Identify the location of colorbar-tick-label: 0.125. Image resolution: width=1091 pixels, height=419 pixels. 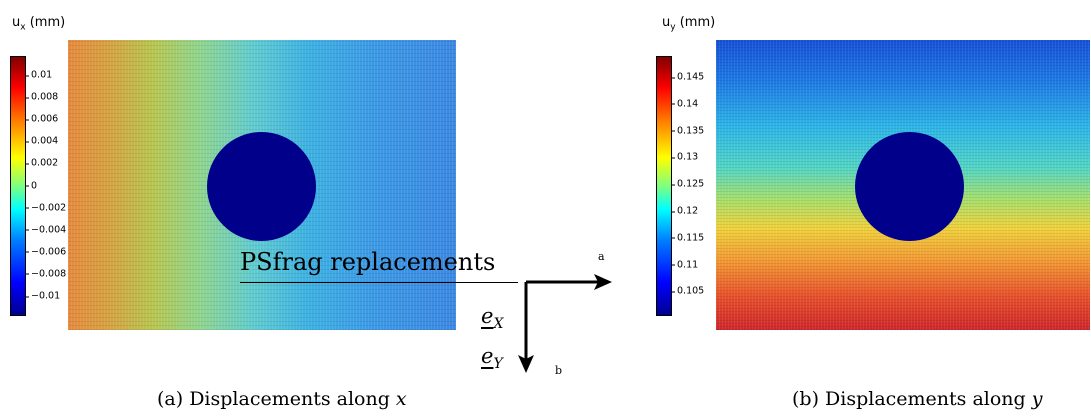
(687, 184).